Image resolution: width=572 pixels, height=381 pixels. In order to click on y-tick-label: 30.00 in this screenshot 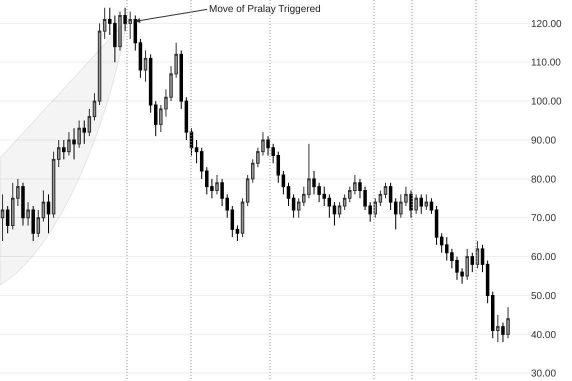, I will do `click(543, 374)`.